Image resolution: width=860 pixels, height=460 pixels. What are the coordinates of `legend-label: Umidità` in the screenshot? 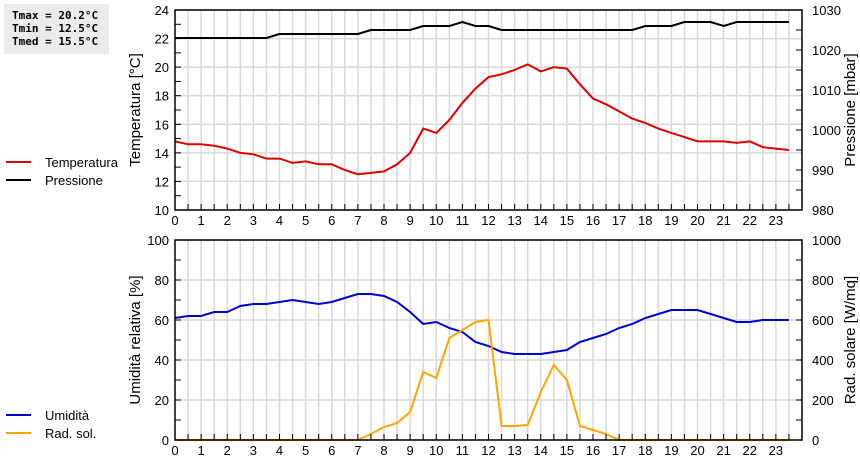 It's located at (67, 415).